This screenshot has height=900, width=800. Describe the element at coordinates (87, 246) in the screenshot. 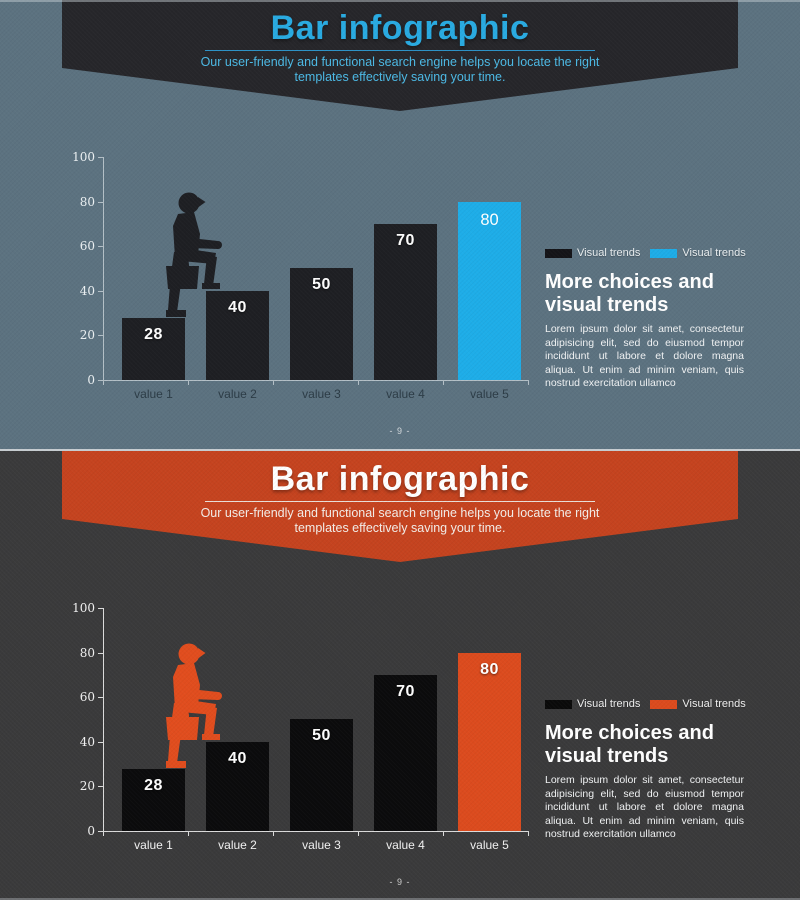

I see `y-tick-label: 60` at that location.